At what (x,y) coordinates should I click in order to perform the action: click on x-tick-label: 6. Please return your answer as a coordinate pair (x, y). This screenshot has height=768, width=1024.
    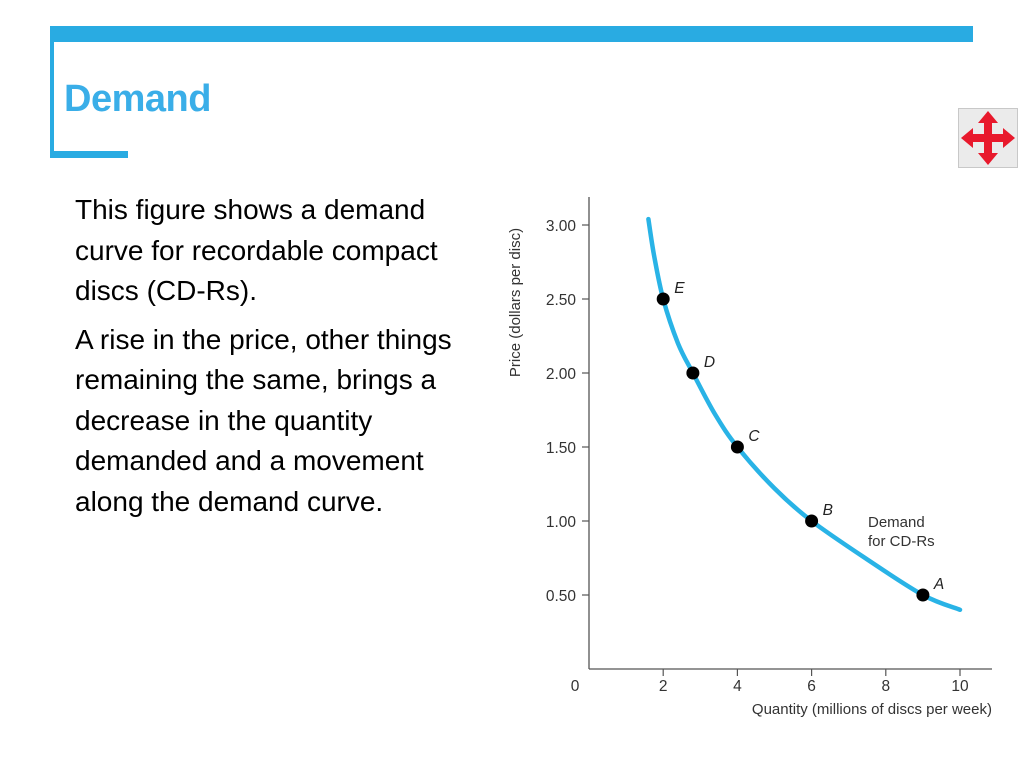
    Looking at the image, I should click on (811, 686).